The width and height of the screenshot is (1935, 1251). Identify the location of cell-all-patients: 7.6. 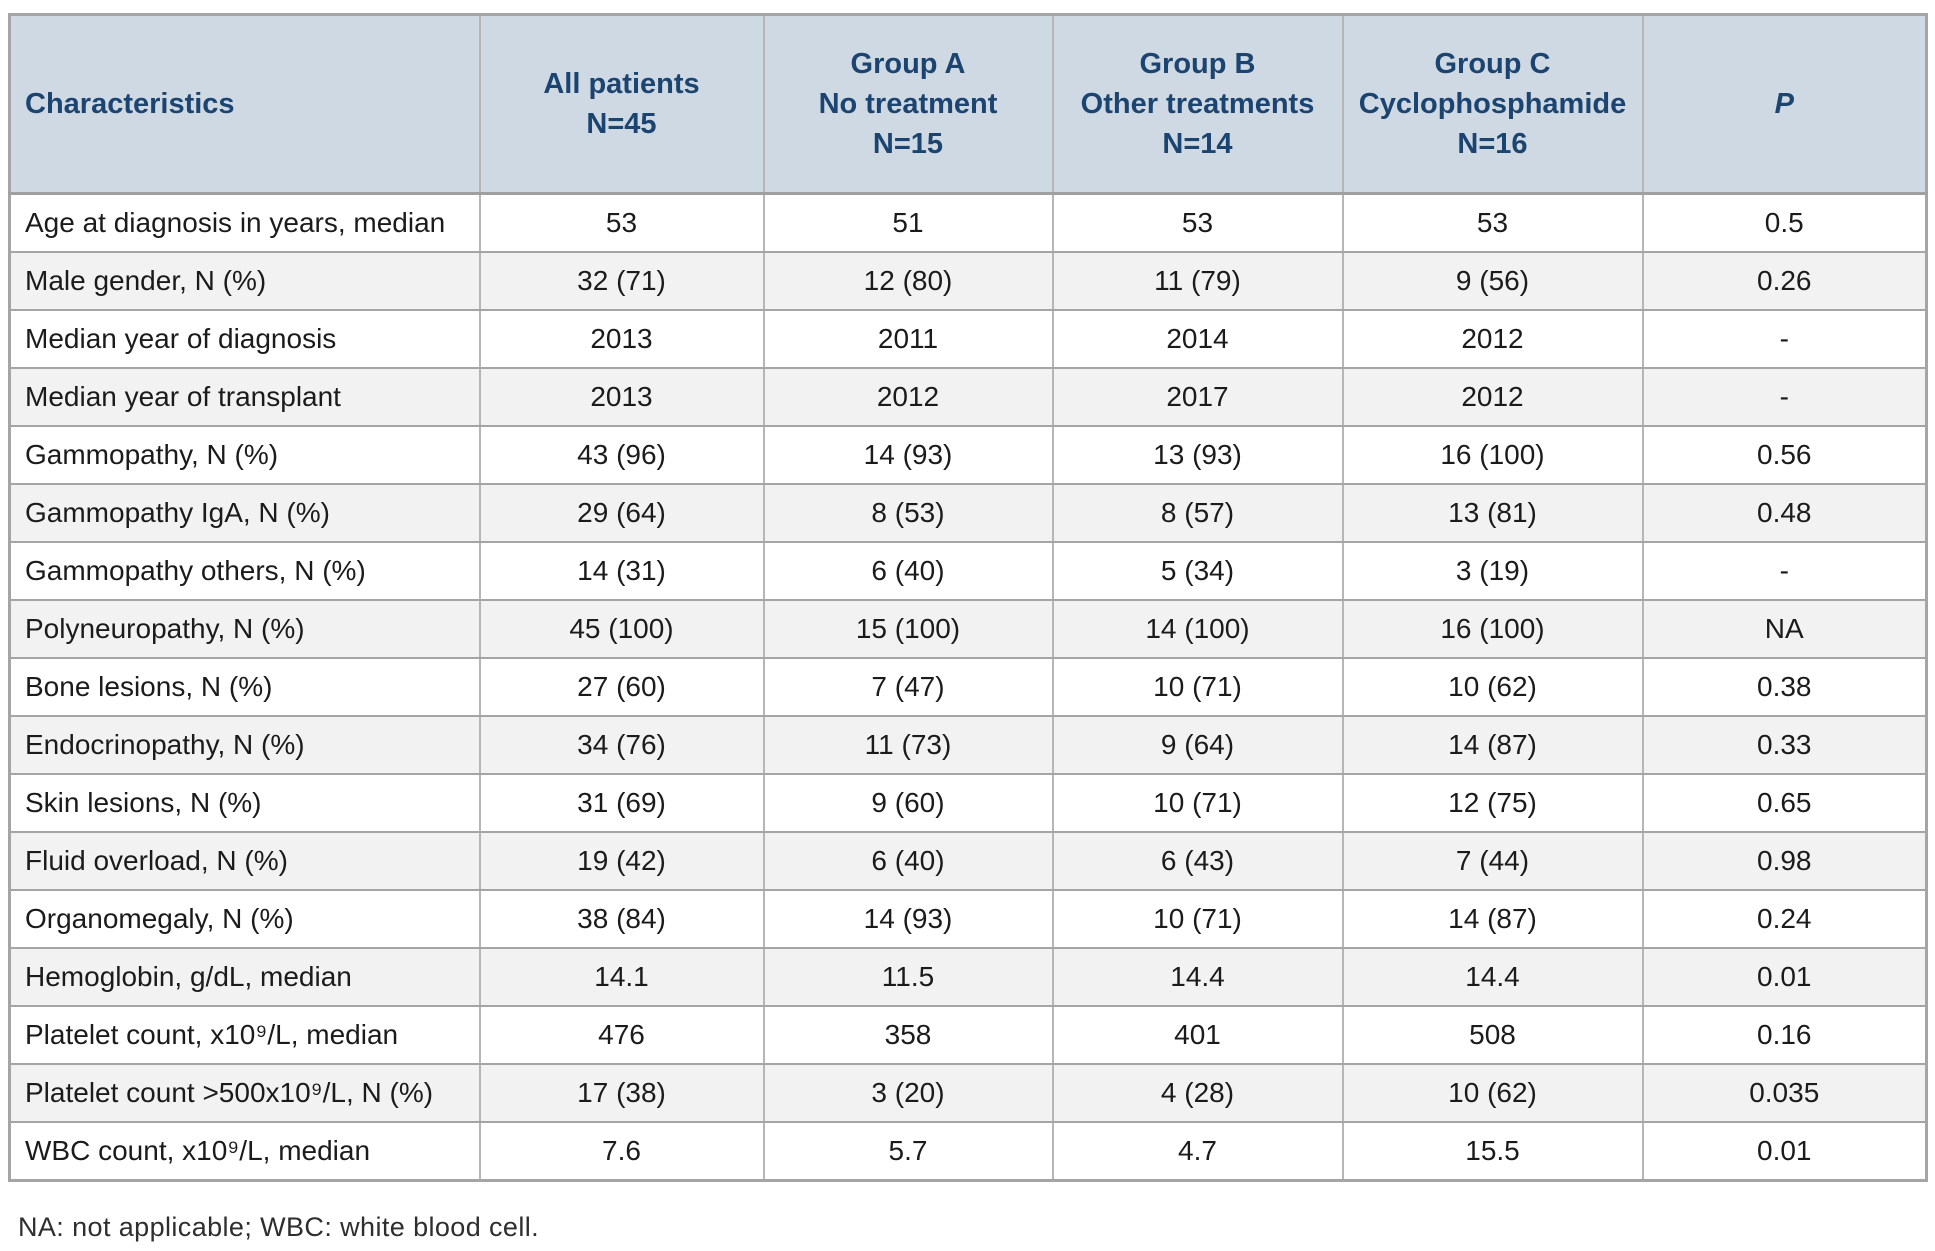
(621, 1151).